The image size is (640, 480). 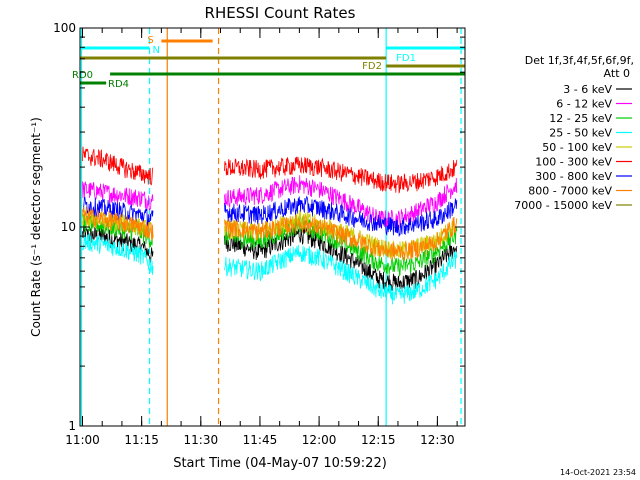 What do you see at coordinates (72, 426) in the screenshot?
I see `y-tick-label: 1` at bounding box center [72, 426].